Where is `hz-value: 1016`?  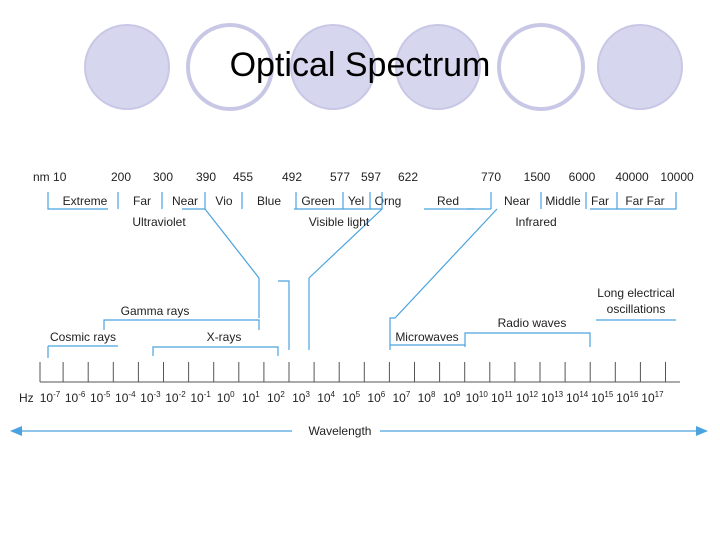 hz-value: 1016 is located at coordinates (627, 397).